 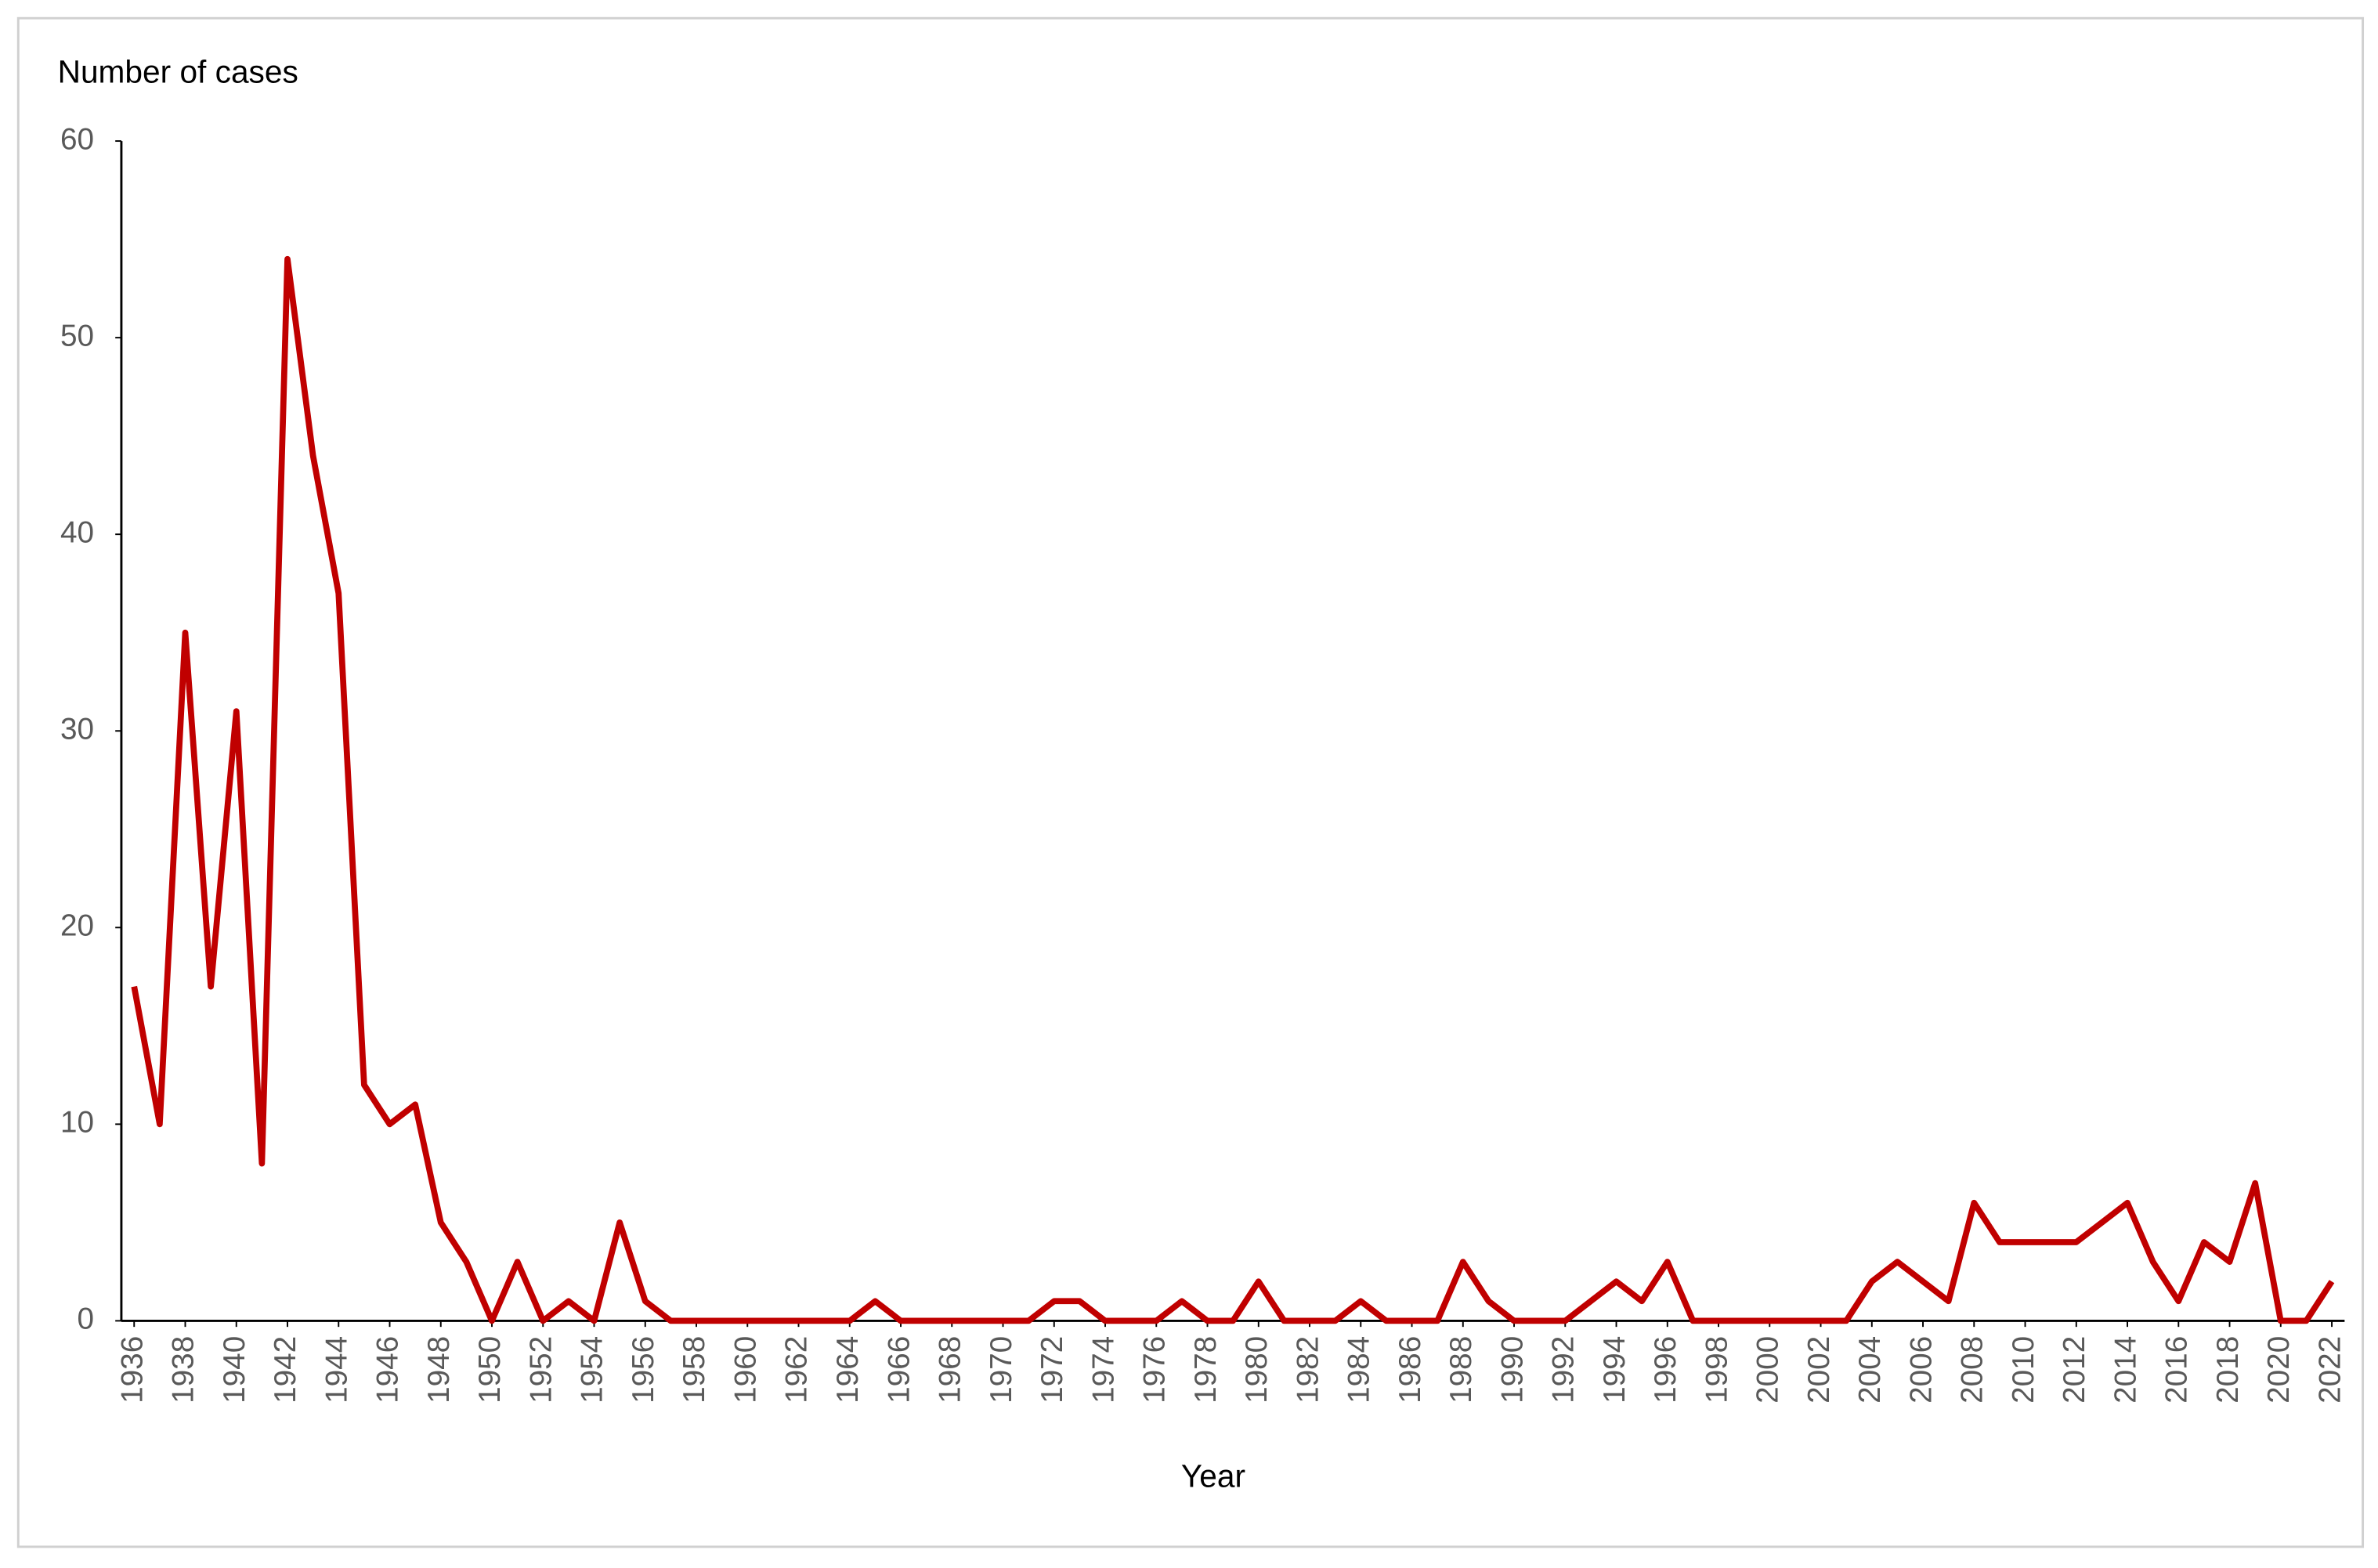 What do you see at coordinates (2023, 1370) in the screenshot?
I see `x-tick-label: 2010` at bounding box center [2023, 1370].